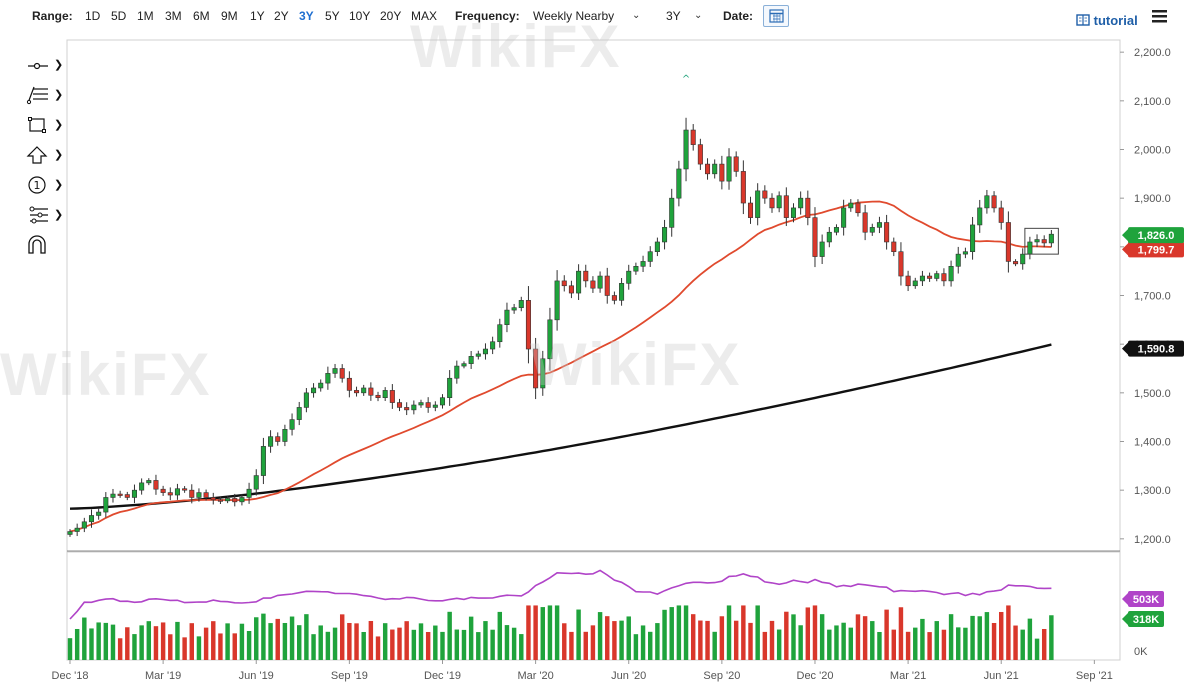 This screenshot has height=695, width=1184. I want to click on last-price-tag: 1,826.0, so click(1156, 236).